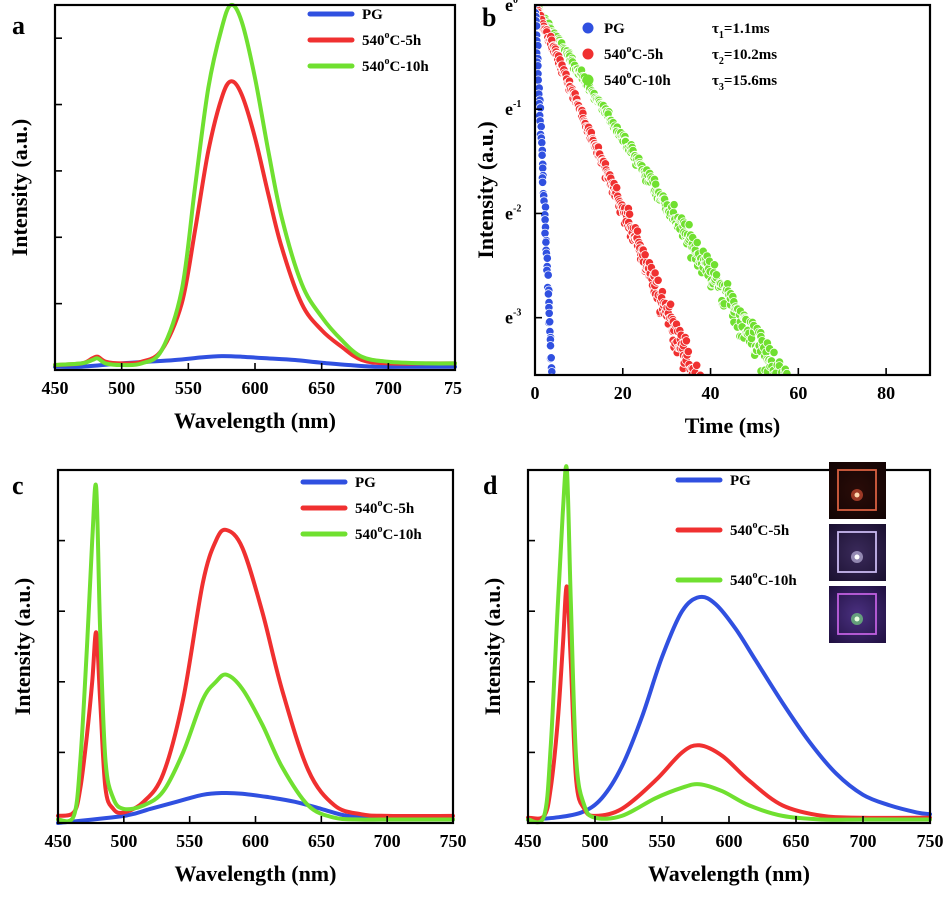  Describe the element at coordinates (747, 29) in the screenshot. I see `tau-value: =1.1ms` at that location.